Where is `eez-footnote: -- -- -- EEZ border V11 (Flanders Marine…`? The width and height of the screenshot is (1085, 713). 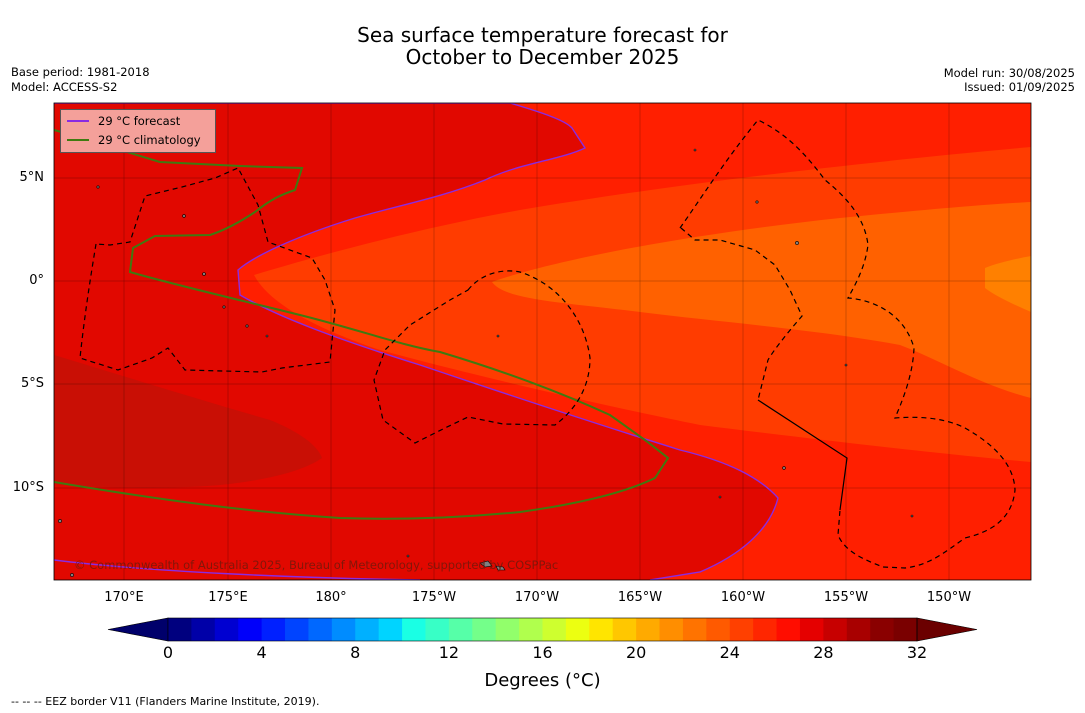
eez-footnote: -- -- -- EEZ border V11 (Flanders Marine… is located at coordinates (165, 701).